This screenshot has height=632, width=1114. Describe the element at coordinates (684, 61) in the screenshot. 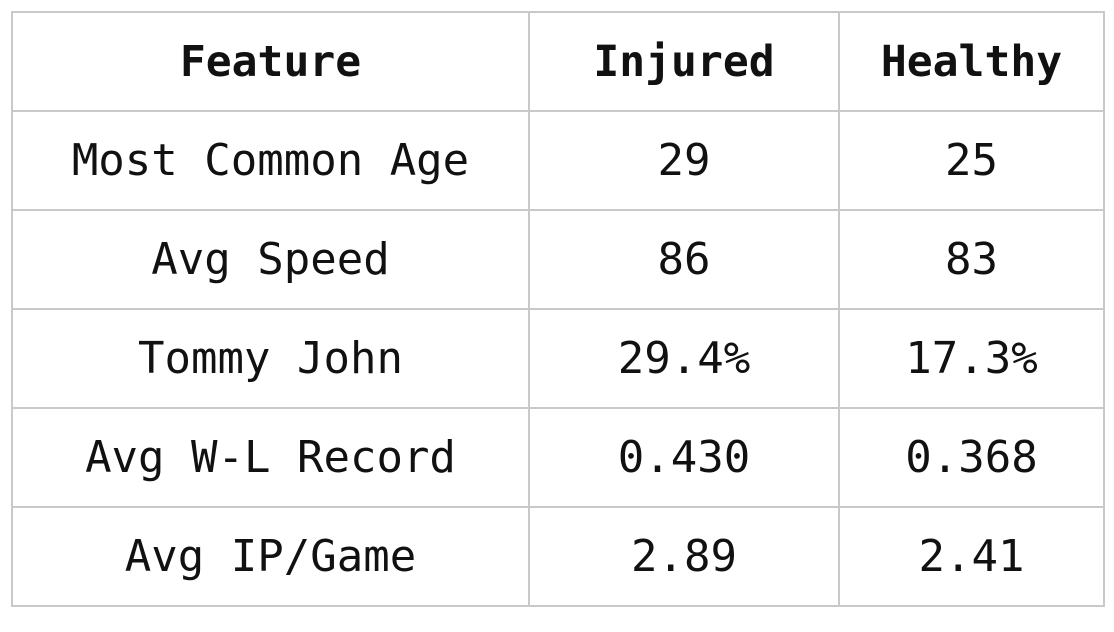

I see `header-injured: Injured` at that location.